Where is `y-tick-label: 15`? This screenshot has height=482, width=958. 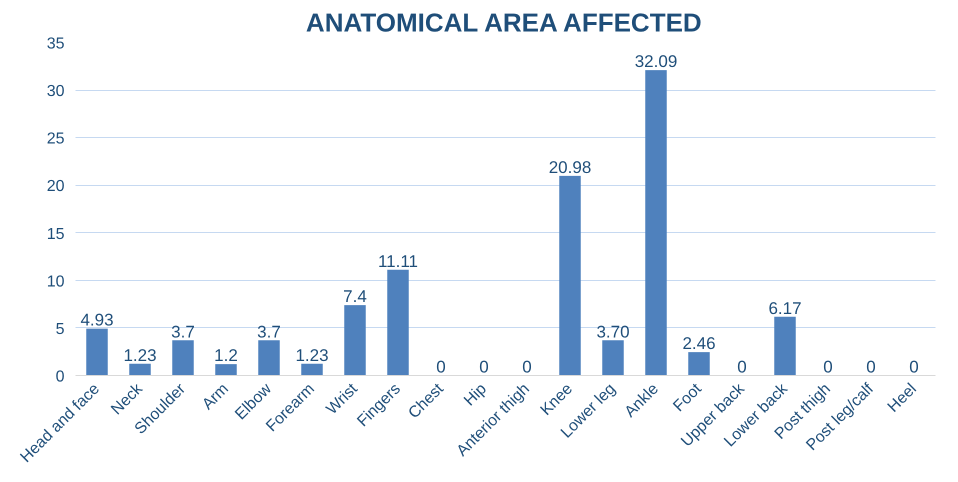
y-tick-label: 15 is located at coordinates (55, 234).